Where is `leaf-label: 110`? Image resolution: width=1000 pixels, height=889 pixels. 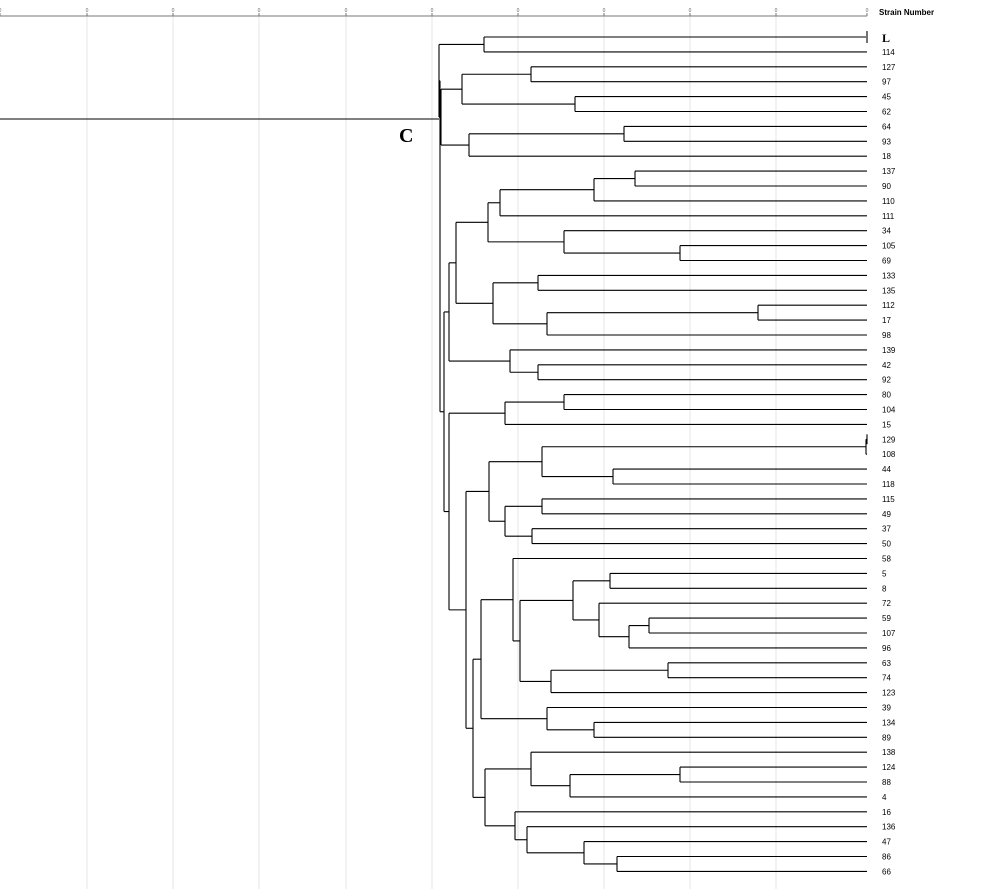 leaf-label: 110 is located at coordinates (888, 201).